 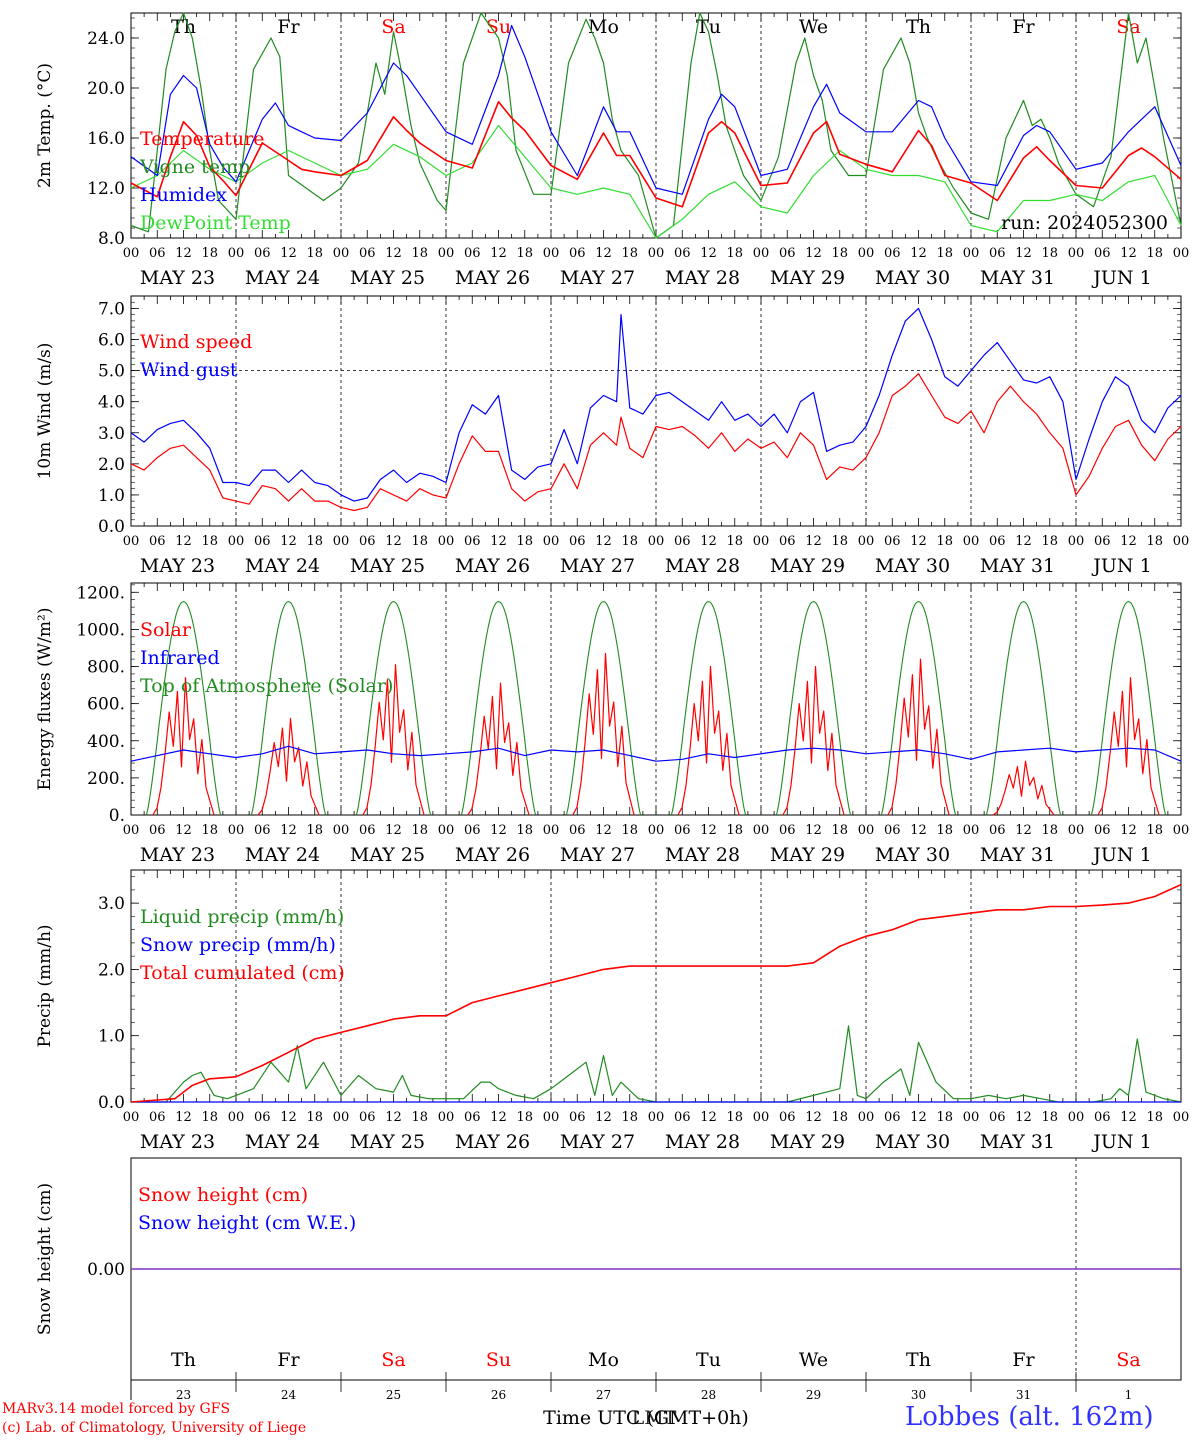 What do you see at coordinates (45, 699) in the screenshot?
I see `y-axis-label: Energy fluxes (W/m²)` at bounding box center [45, 699].